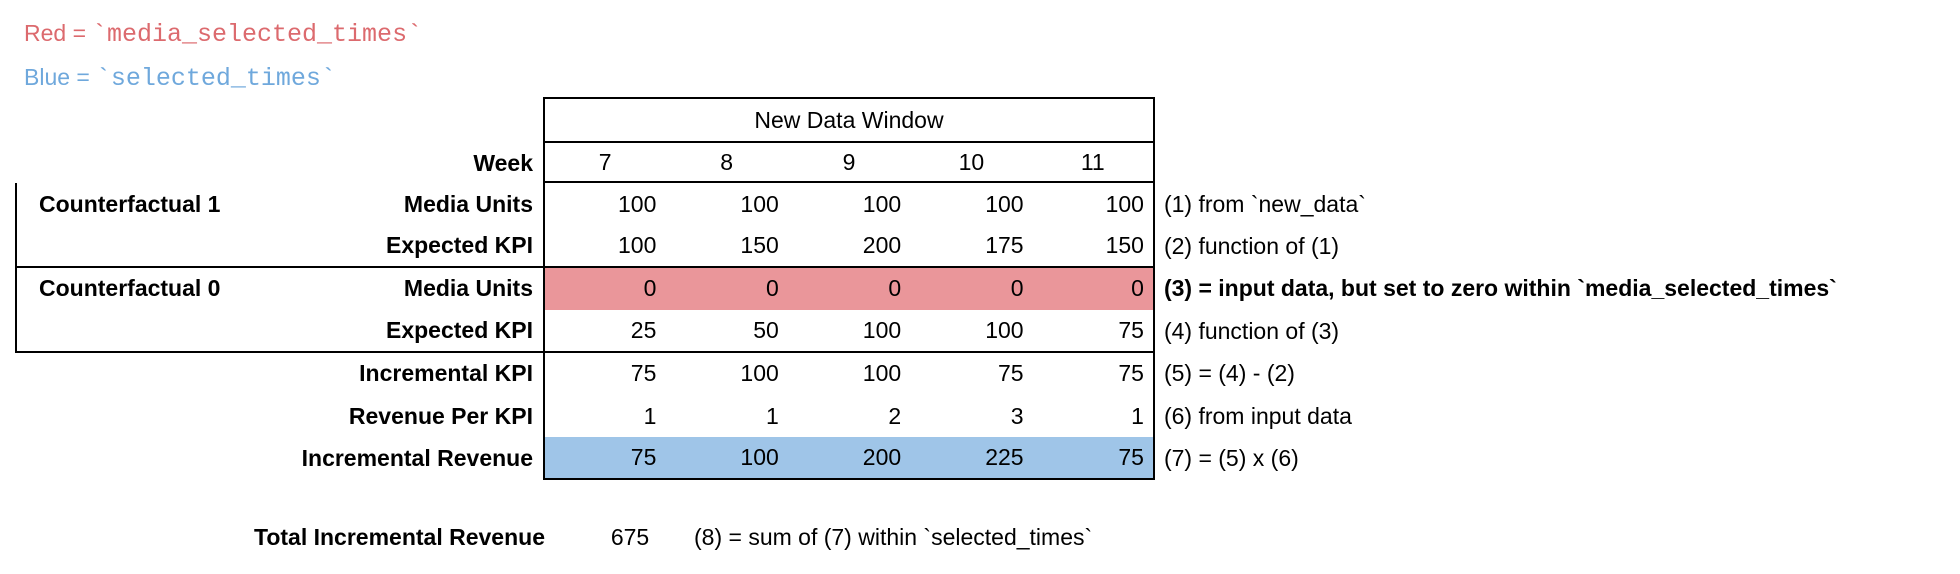  I want to click on total-label: Total Incremental Revenue, so click(399, 537).